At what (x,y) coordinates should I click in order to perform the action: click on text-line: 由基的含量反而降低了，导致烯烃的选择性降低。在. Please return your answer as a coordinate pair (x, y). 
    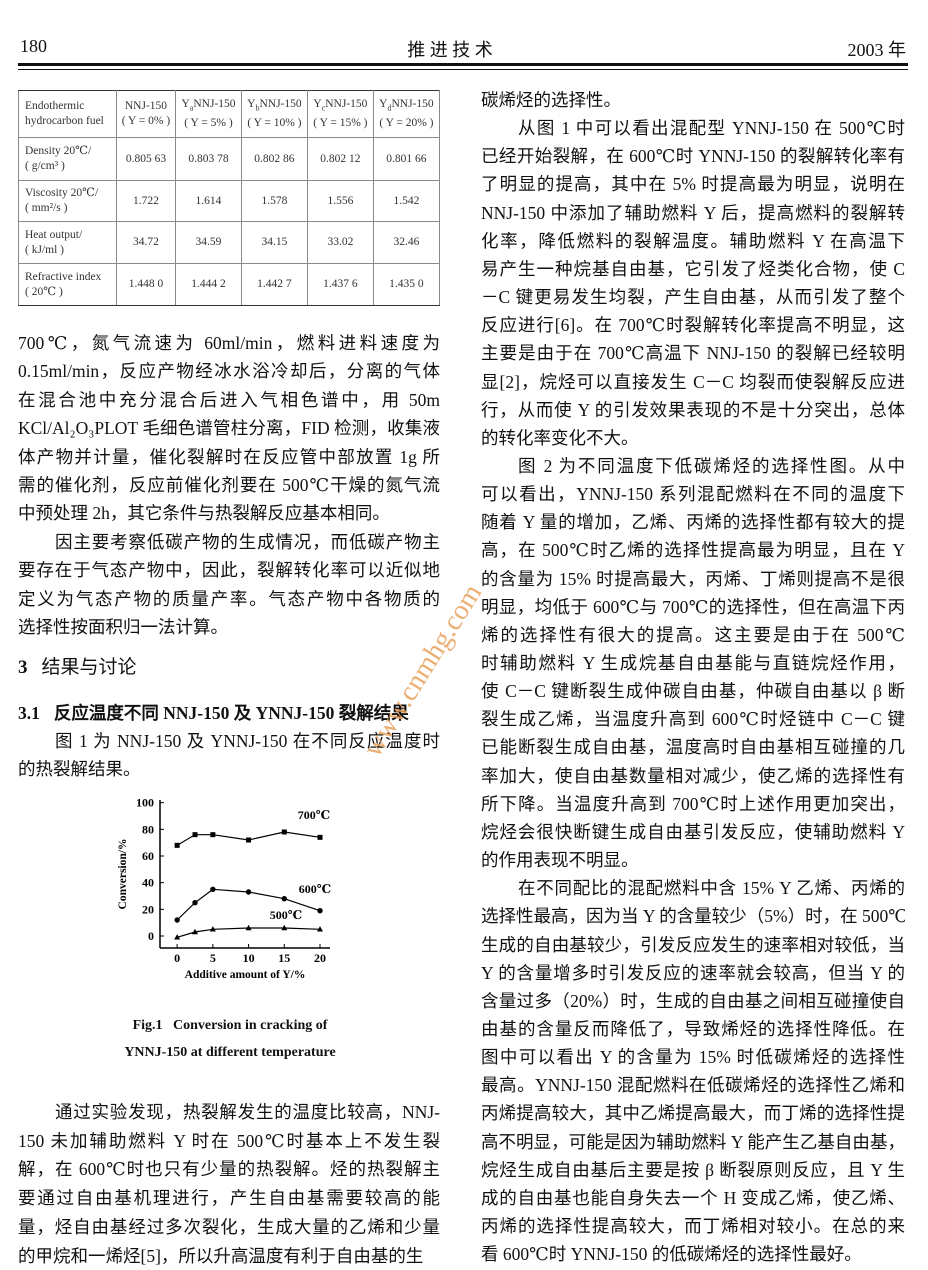
    Looking at the image, I should click on (693, 1028).